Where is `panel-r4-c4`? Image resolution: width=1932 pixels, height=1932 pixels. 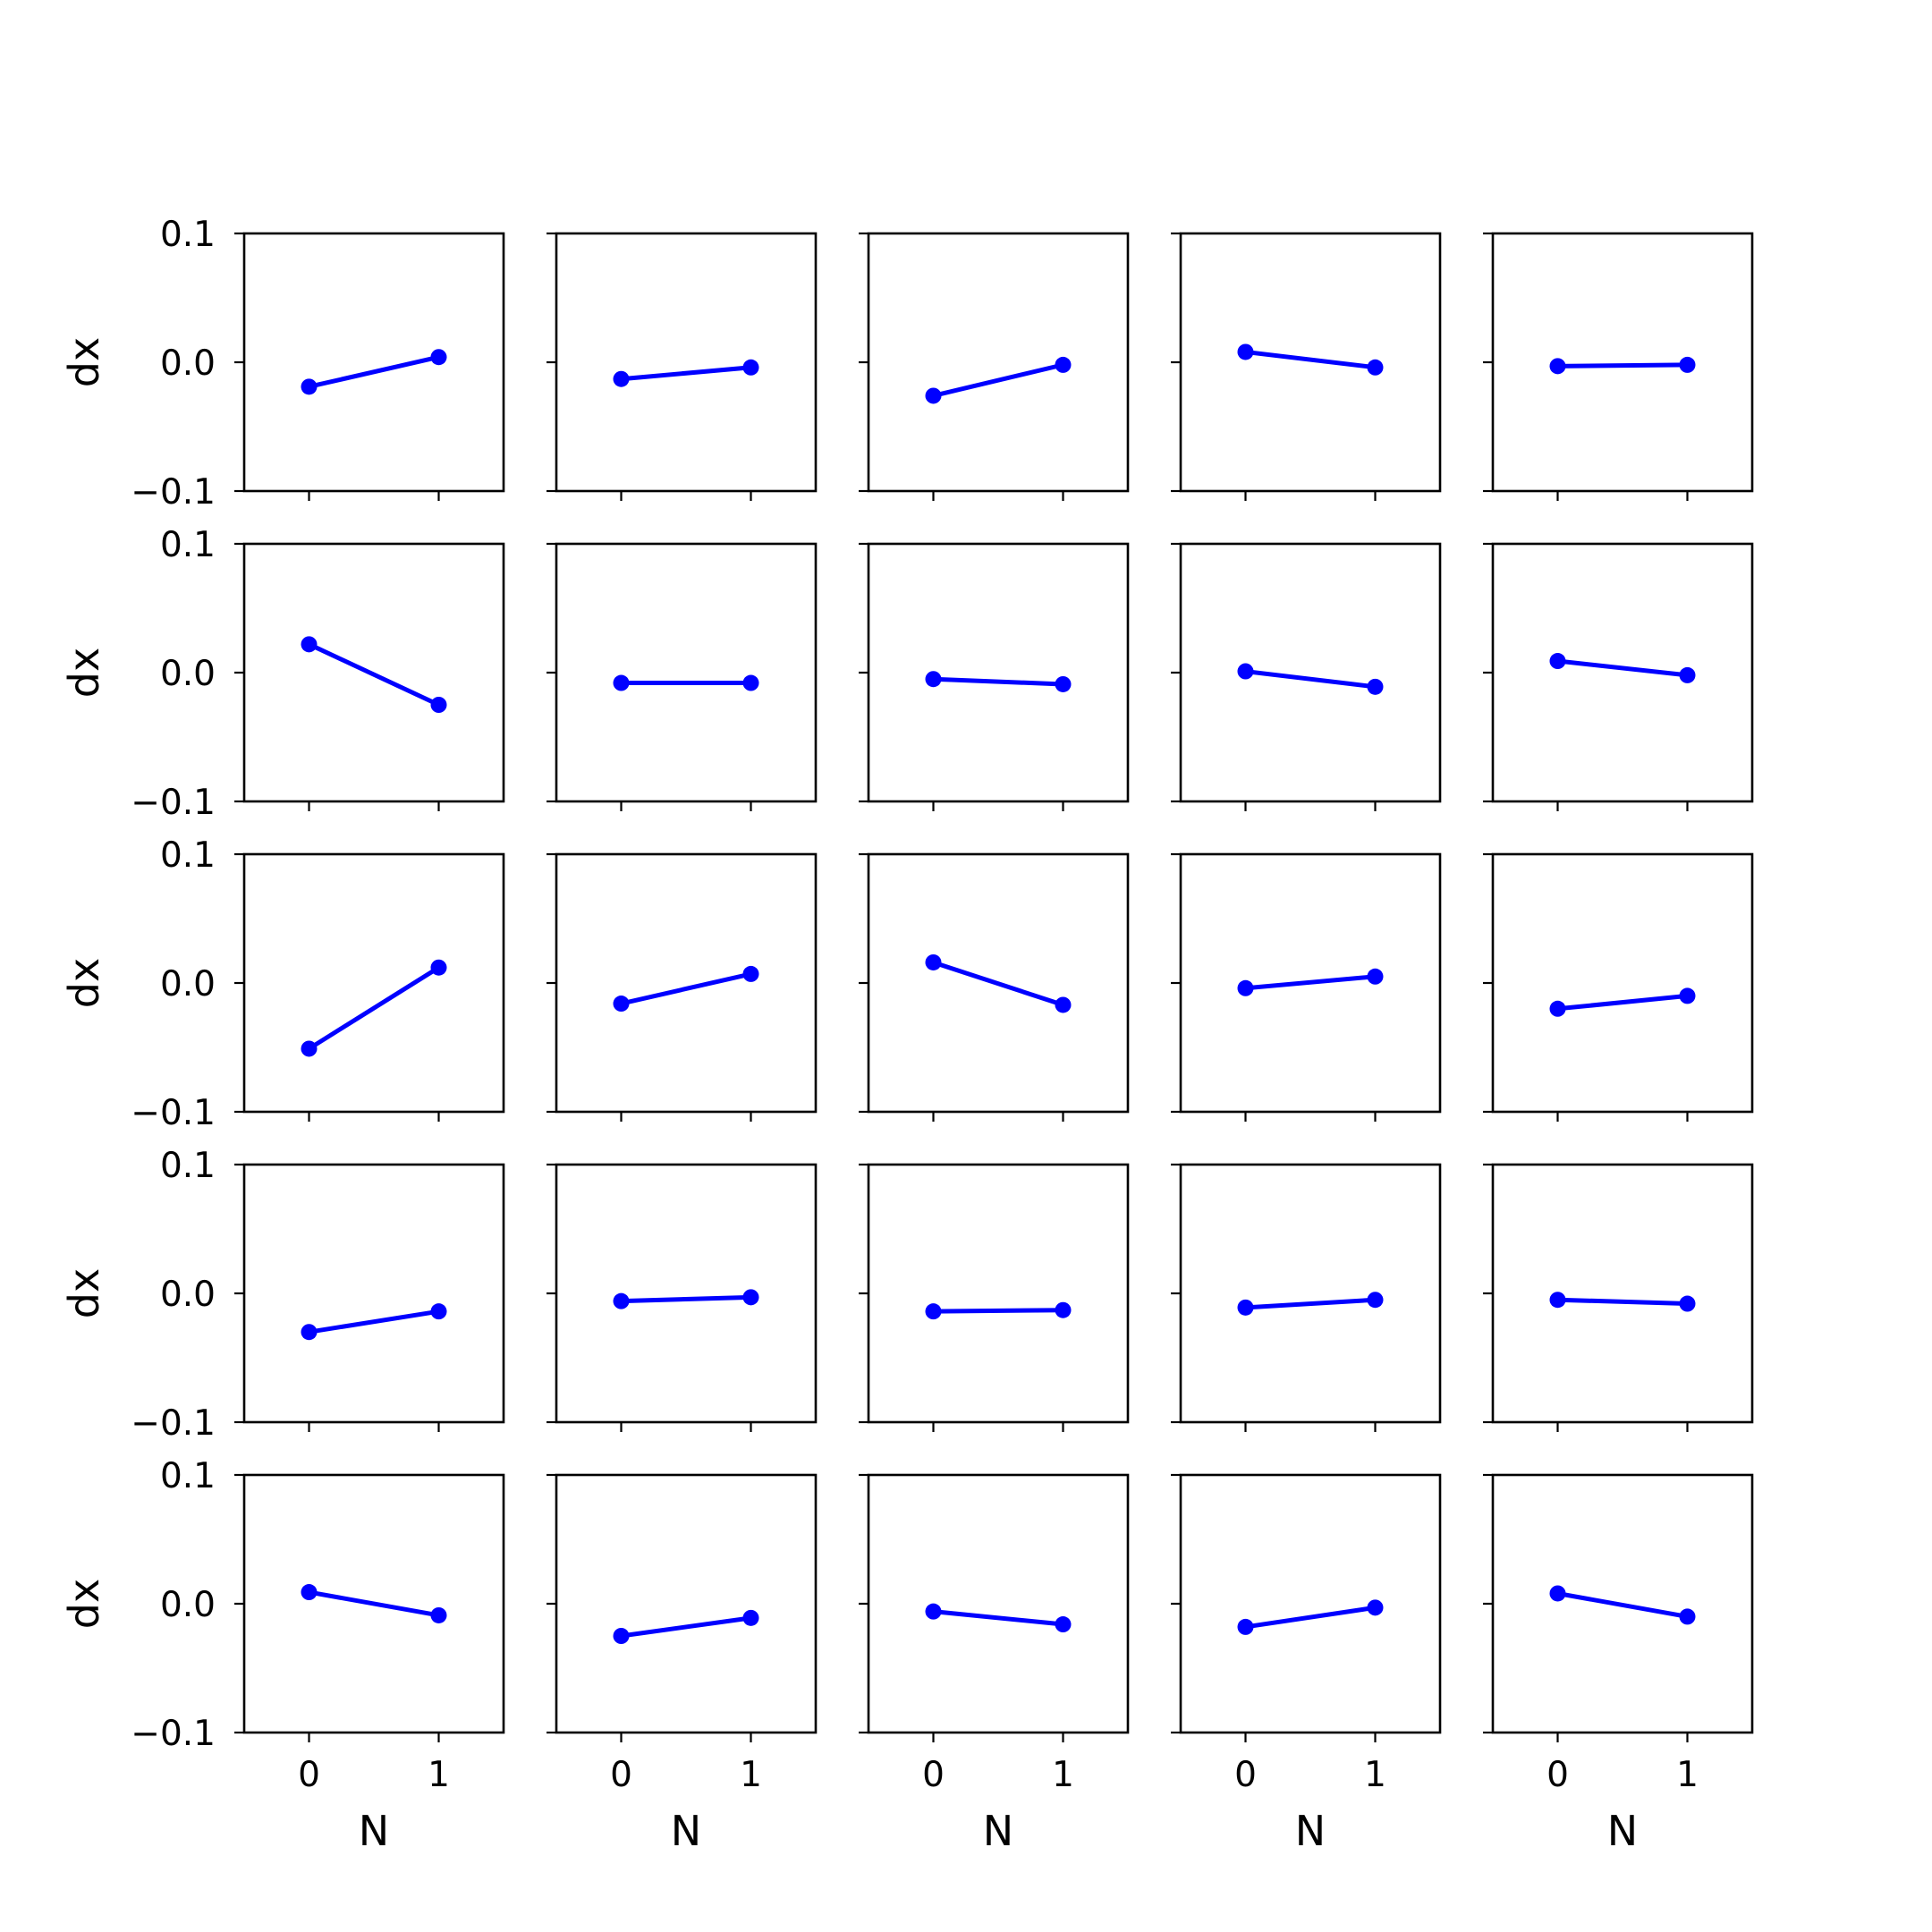 panel-r4-c4 is located at coordinates (1306, 1297).